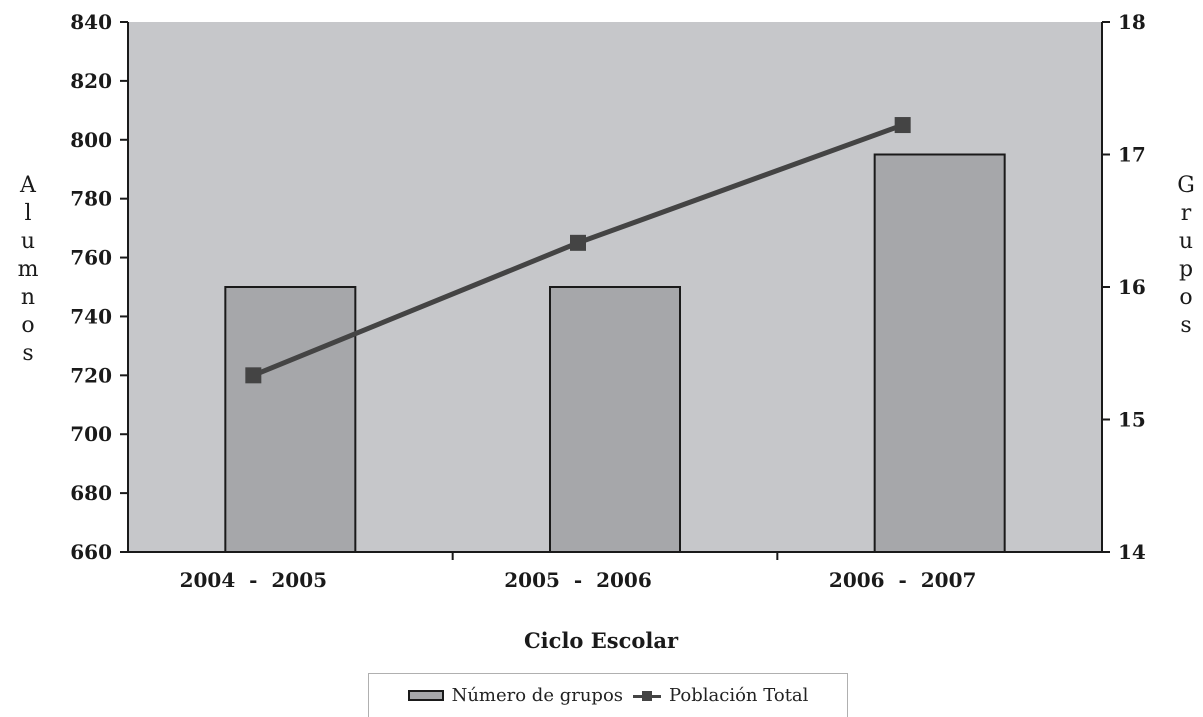 The image size is (1203, 717). Describe the element at coordinates (1186, 241) in the screenshot. I see `right-axis-title-letter-2: u` at that location.